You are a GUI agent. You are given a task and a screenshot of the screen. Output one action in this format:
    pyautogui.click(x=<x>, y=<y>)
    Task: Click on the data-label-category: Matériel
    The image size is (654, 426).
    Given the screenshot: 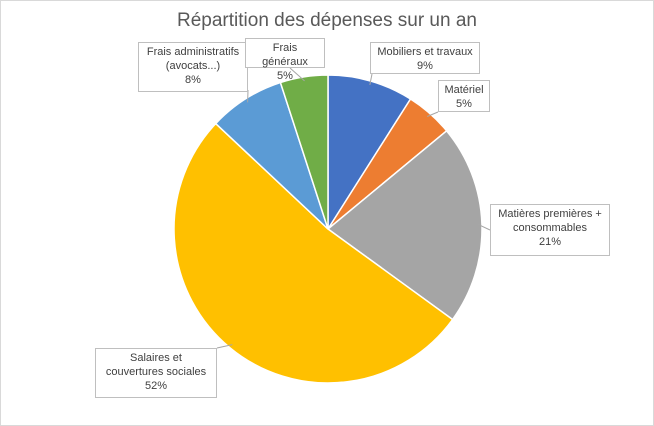 What is the action you would take?
    pyautogui.click(x=464, y=90)
    